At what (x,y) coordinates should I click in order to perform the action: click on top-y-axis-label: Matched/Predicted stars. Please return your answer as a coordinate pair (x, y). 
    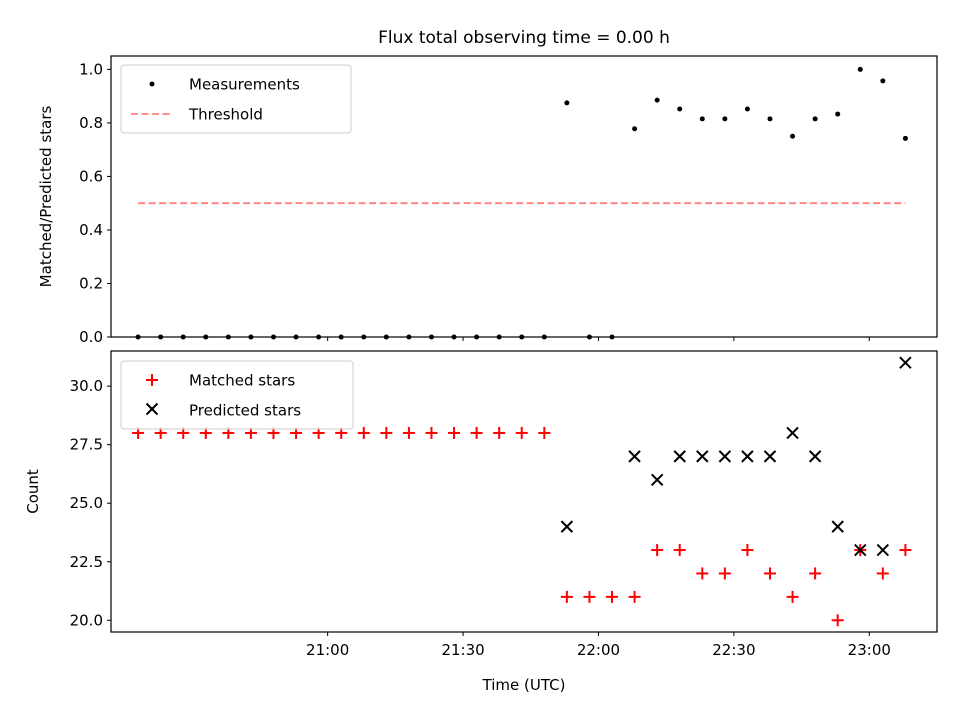
    Looking at the image, I should click on (46, 197).